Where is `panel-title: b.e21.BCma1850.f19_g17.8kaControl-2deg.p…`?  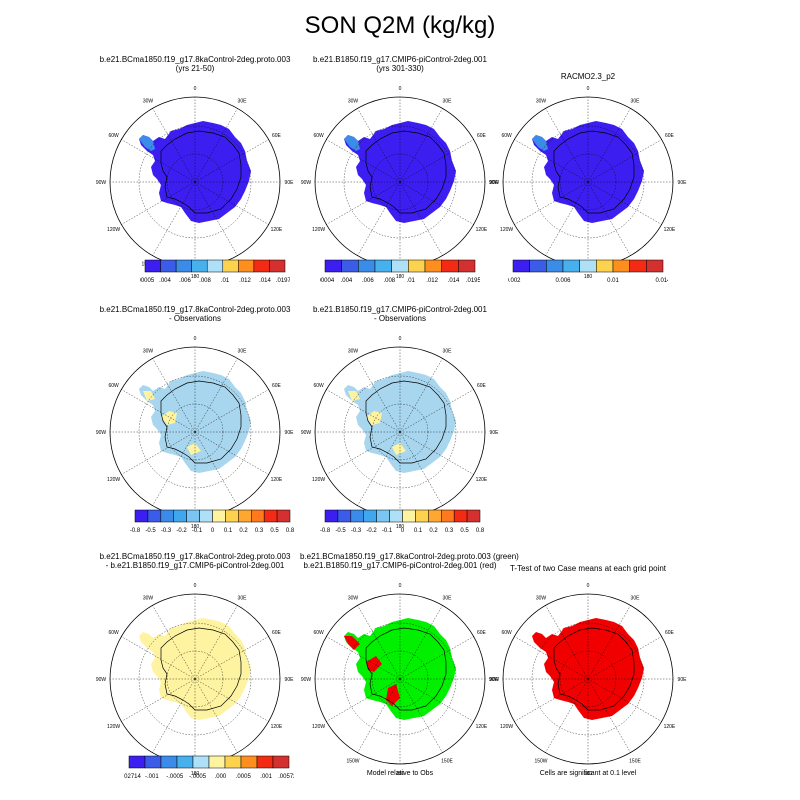
panel-title: b.e21.BCma1850.f19_g17.8kaControl-2deg.p… is located at coordinates (409, 561).